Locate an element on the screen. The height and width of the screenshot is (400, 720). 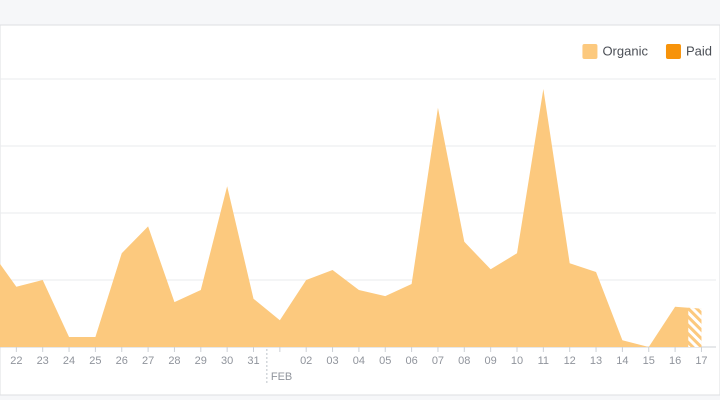
x-tick-label: 11 is located at coordinates (543, 361).